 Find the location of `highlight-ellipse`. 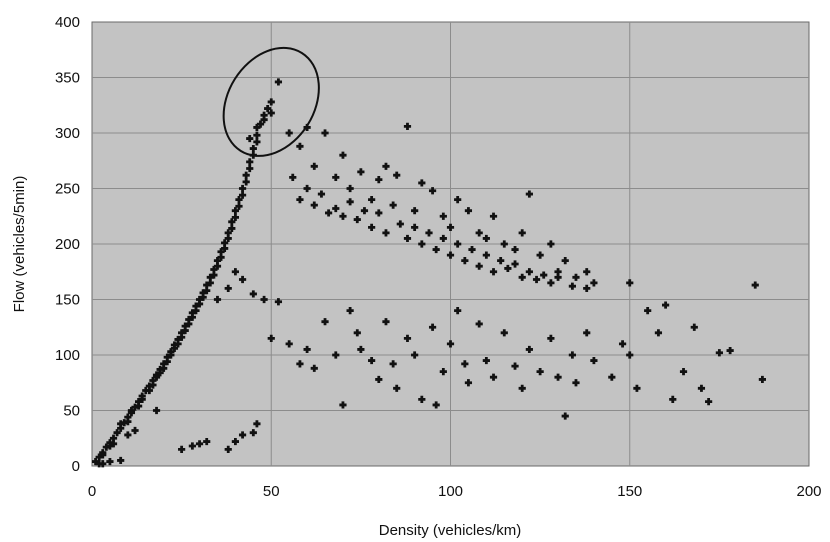

highlight-ellipse is located at coordinates (271, 101).